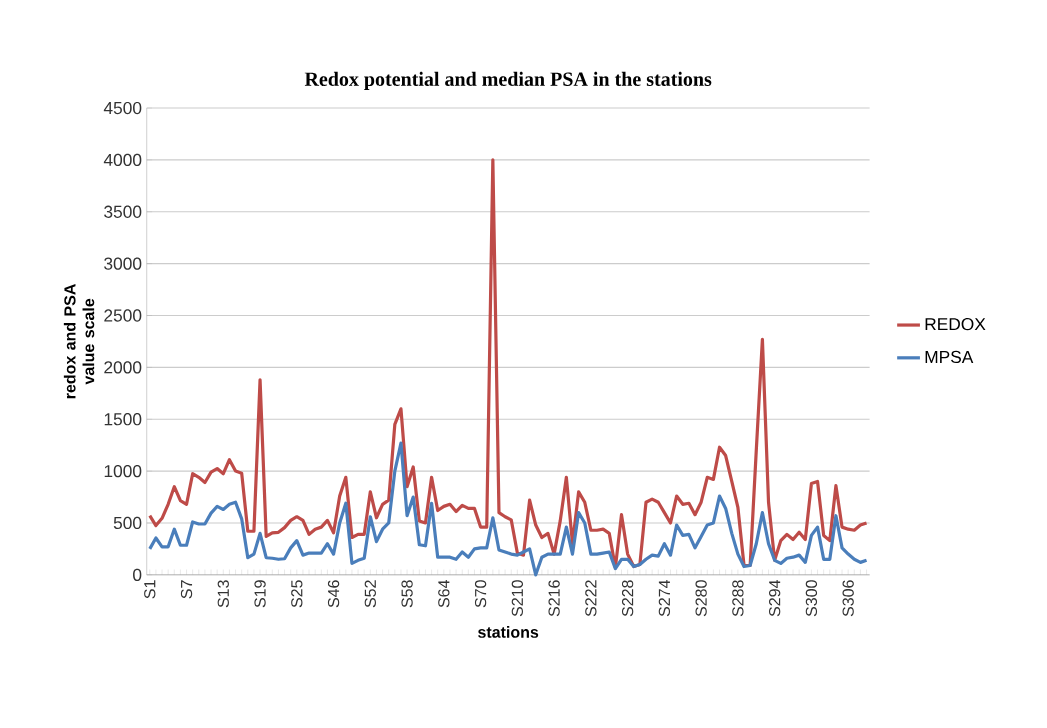 This screenshot has height=728, width=1047. What do you see at coordinates (738, 598) in the screenshot?
I see `x-tick-label: S288` at bounding box center [738, 598].